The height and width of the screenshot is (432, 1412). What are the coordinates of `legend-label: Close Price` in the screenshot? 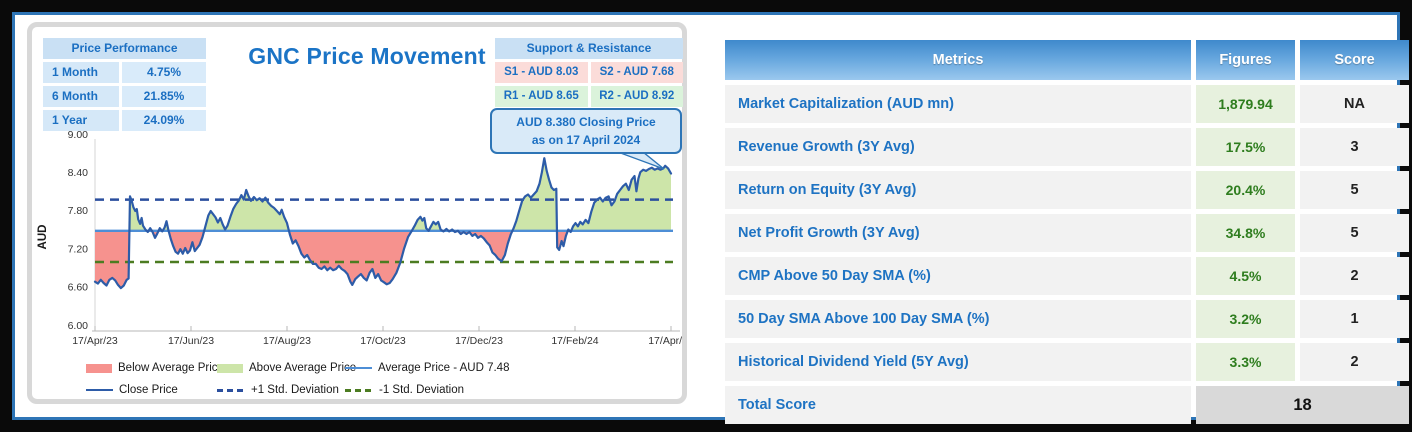 It's located at (148, 390).